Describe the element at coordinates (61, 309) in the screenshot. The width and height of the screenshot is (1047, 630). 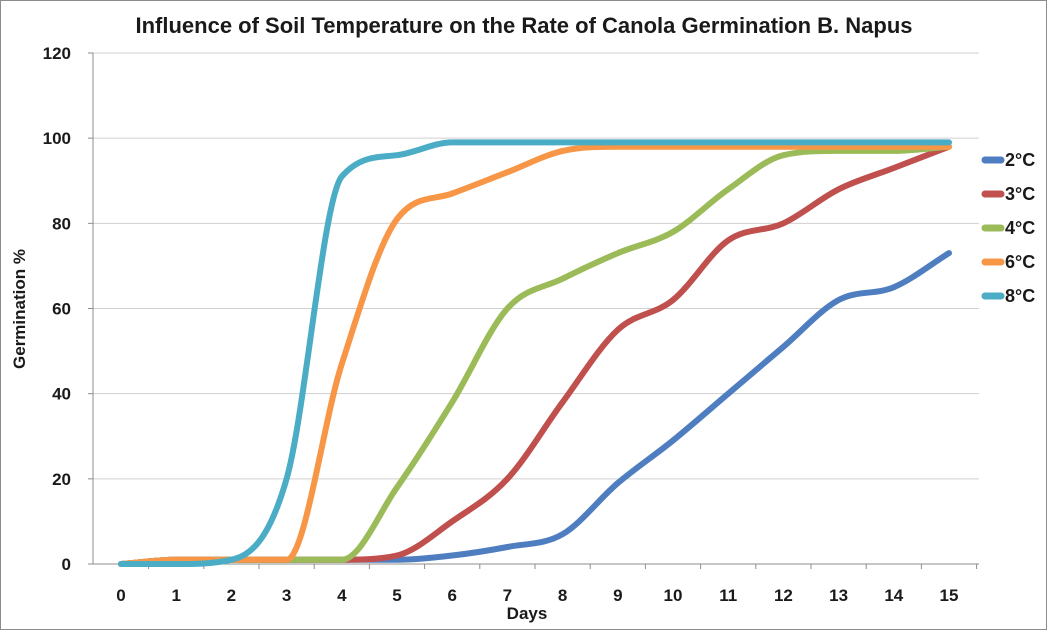
I see `y-tick-label: 60` at that location.